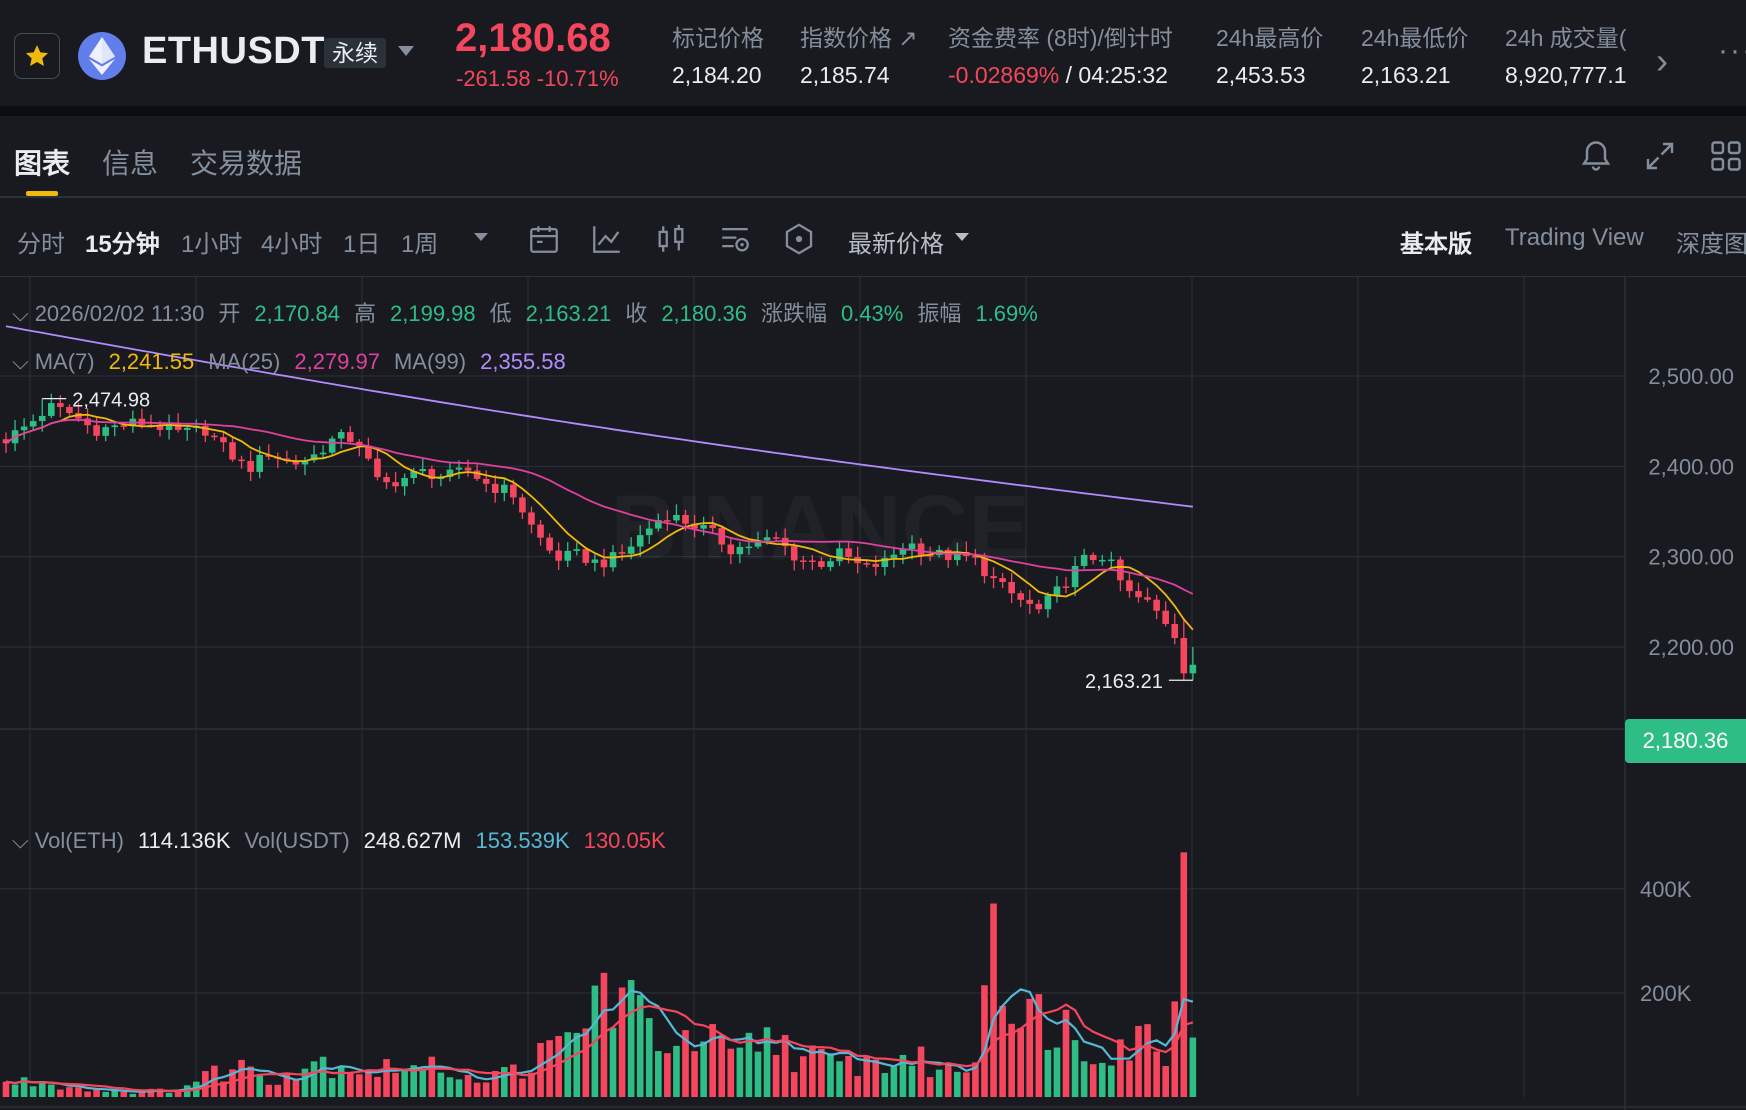 The image size is (1746, 1110). What do you see at coordinates (872, 313) in the screenshot?
I see `change-value: 0.43%` at bounding box center [872, 313].